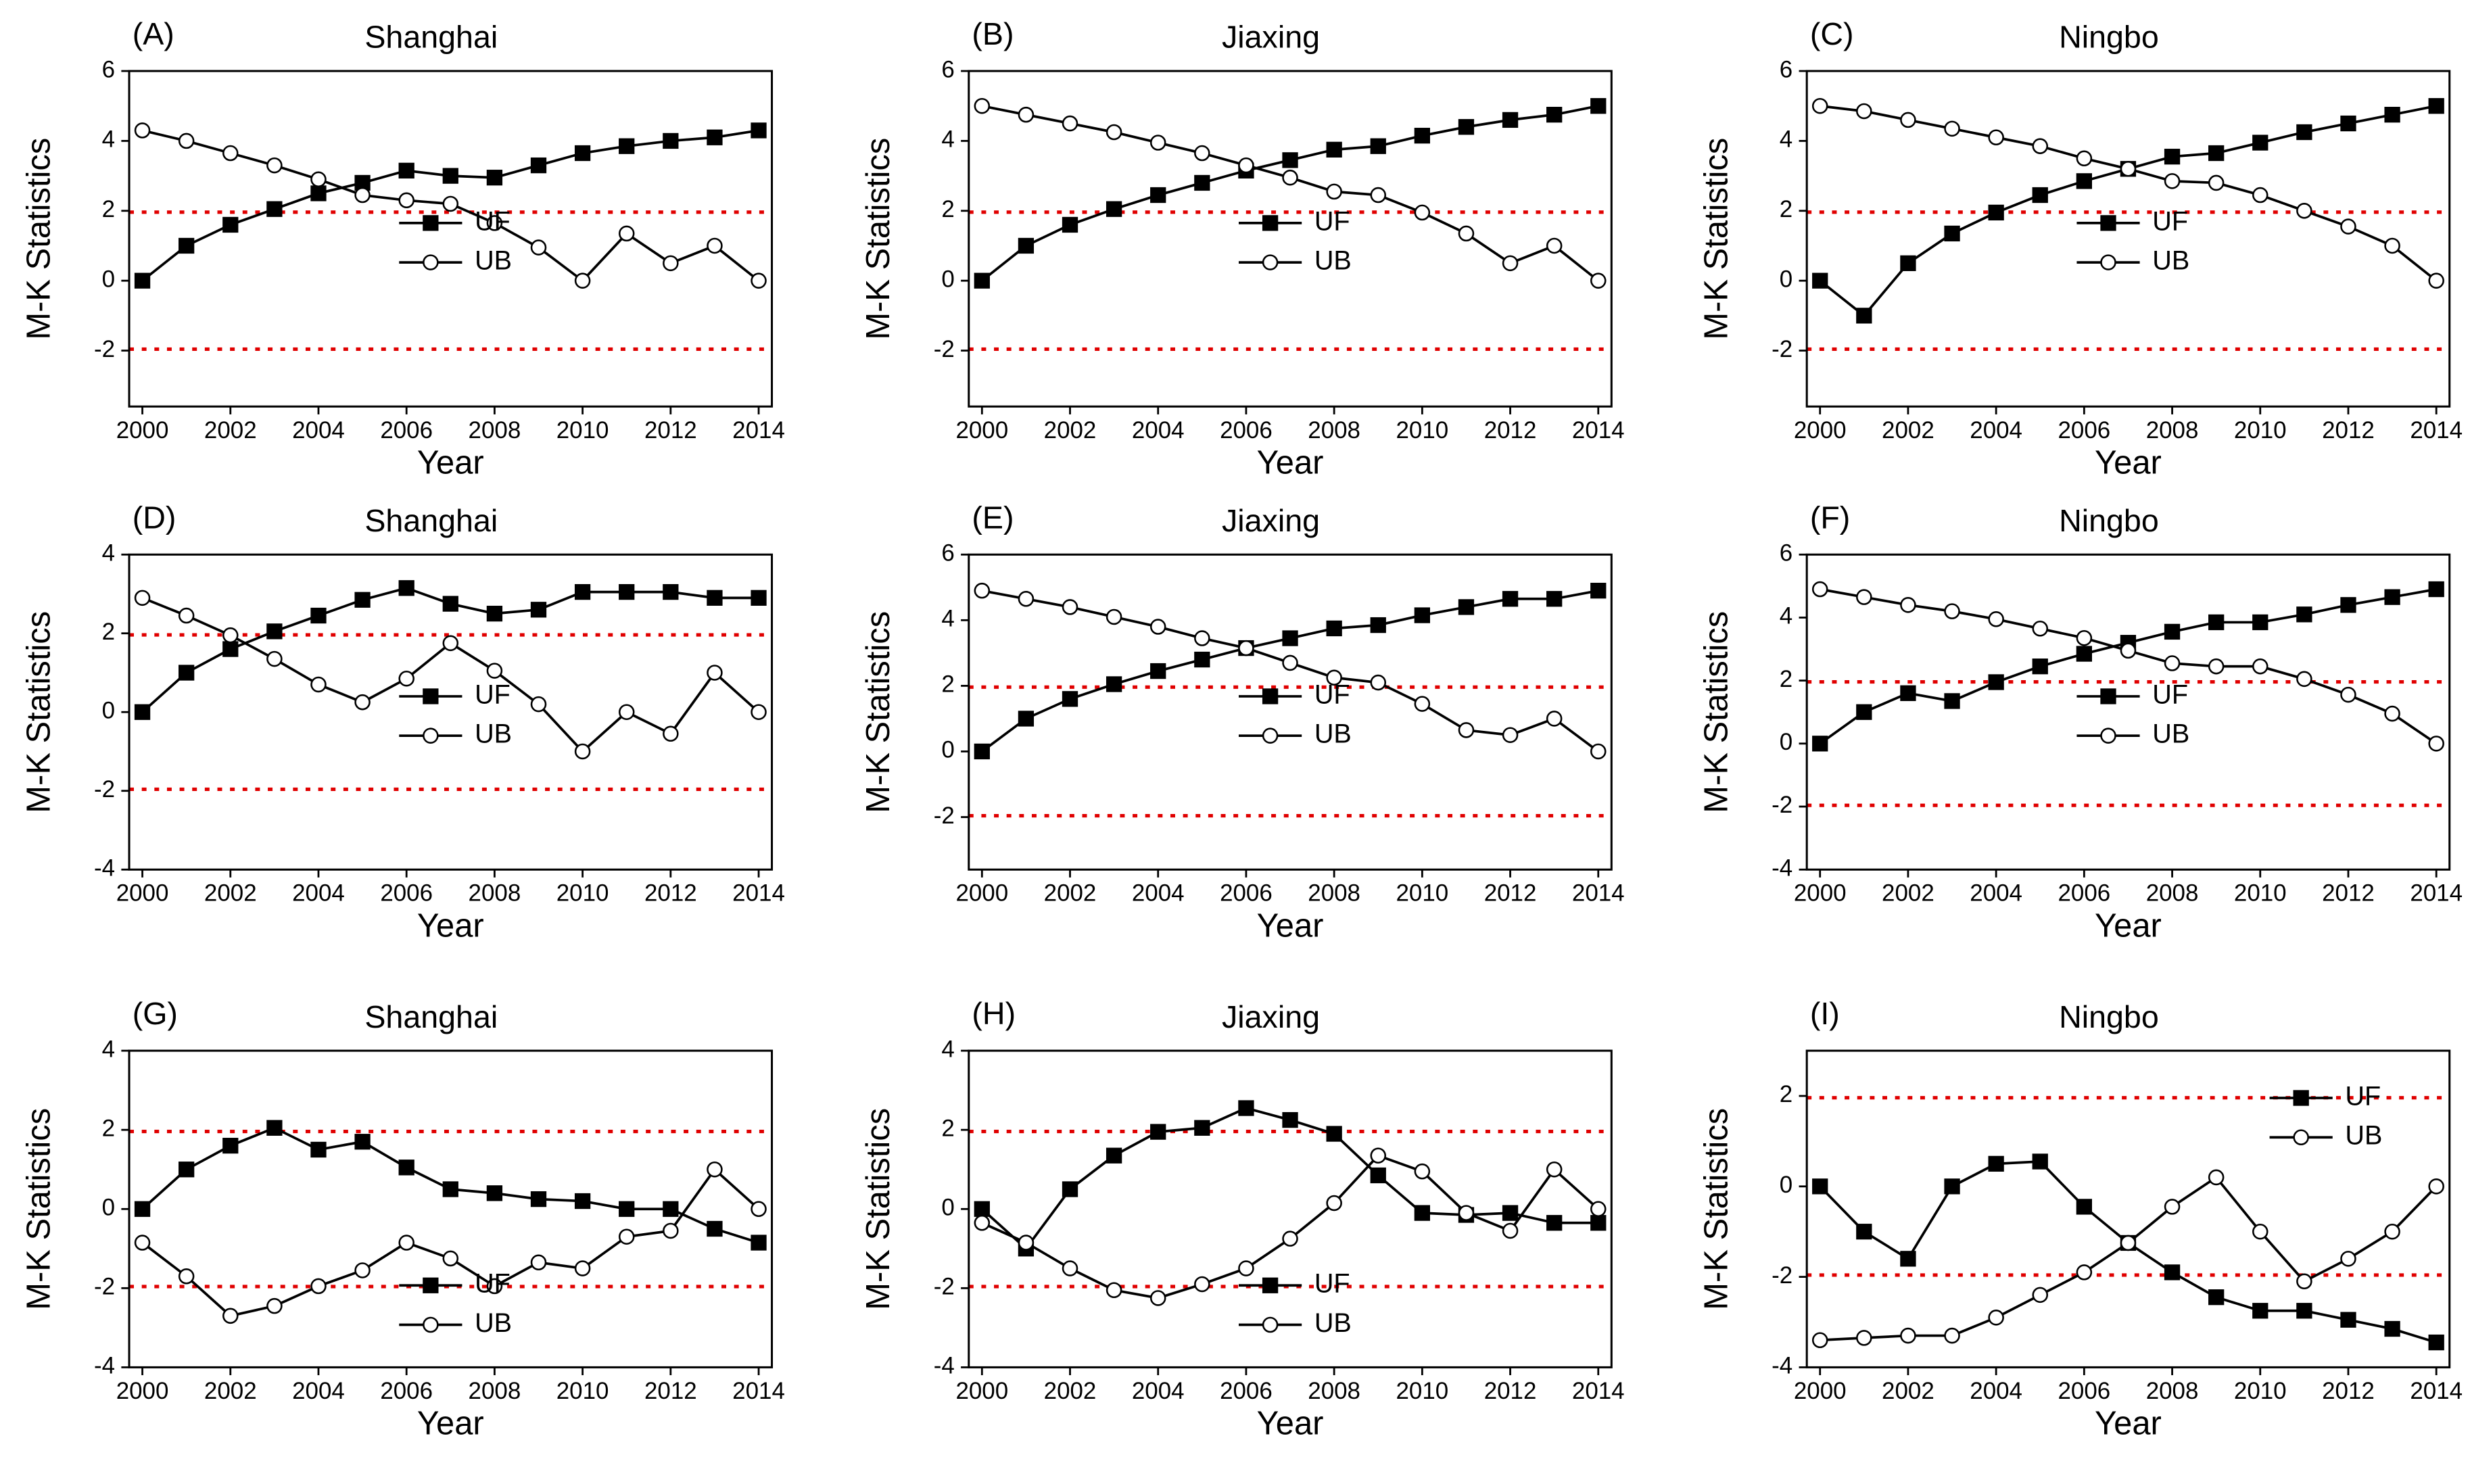  What do you see at coordinates (1290, 1424) in the screenshot?
I see `x-axis-label: Year` at bounding box center [1290, 1424].